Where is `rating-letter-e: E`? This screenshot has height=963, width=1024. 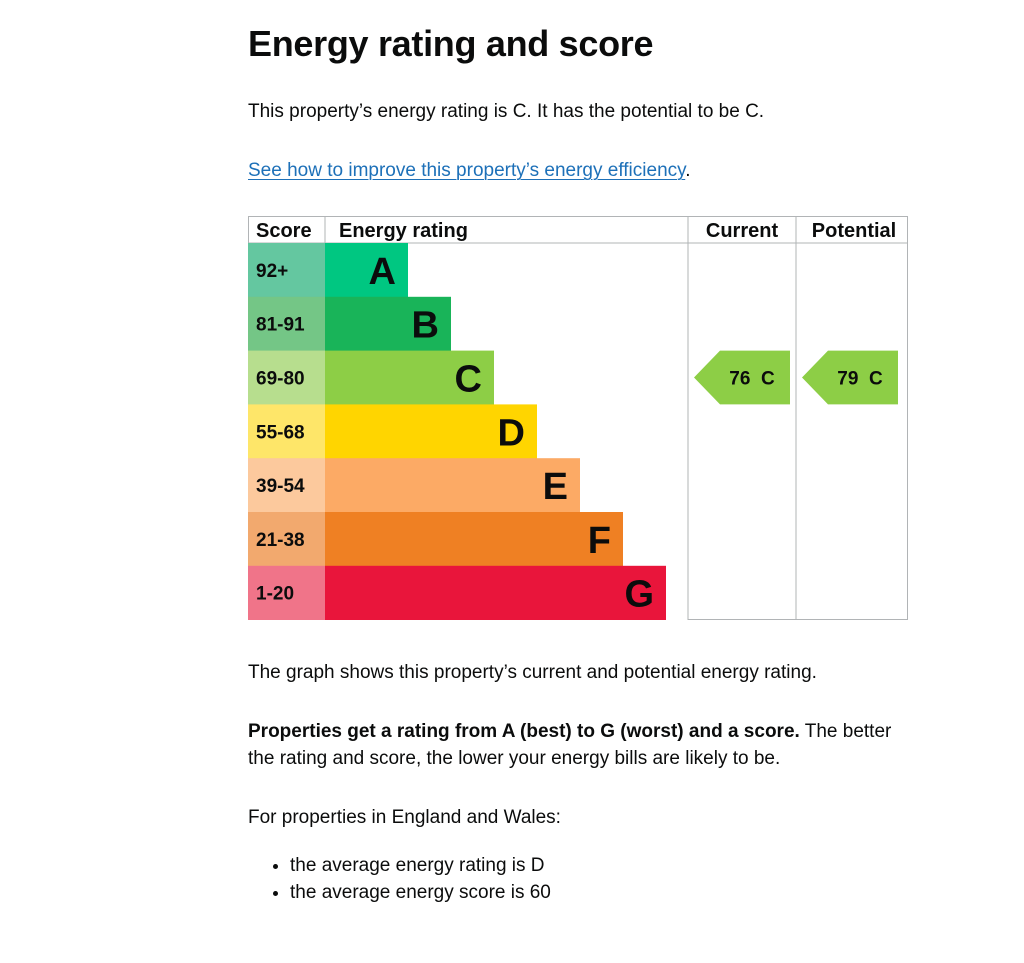 rating-letter-e: E is located at coordinates (555, 487).